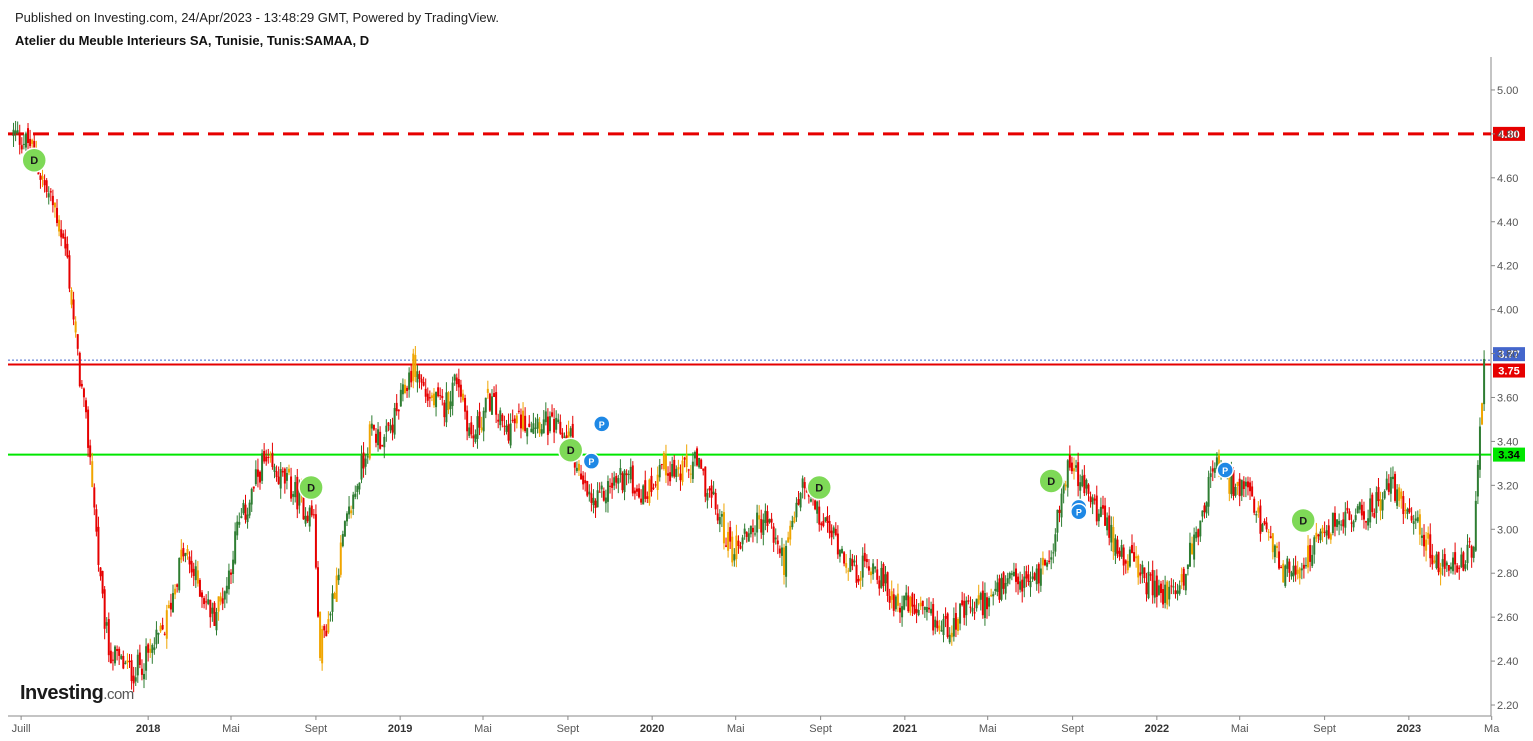 The height and width of the screenshot is (741, 1533). Describe the element at coordinates (1509, 354) in the screenshot. I see `level-badge` at that location.